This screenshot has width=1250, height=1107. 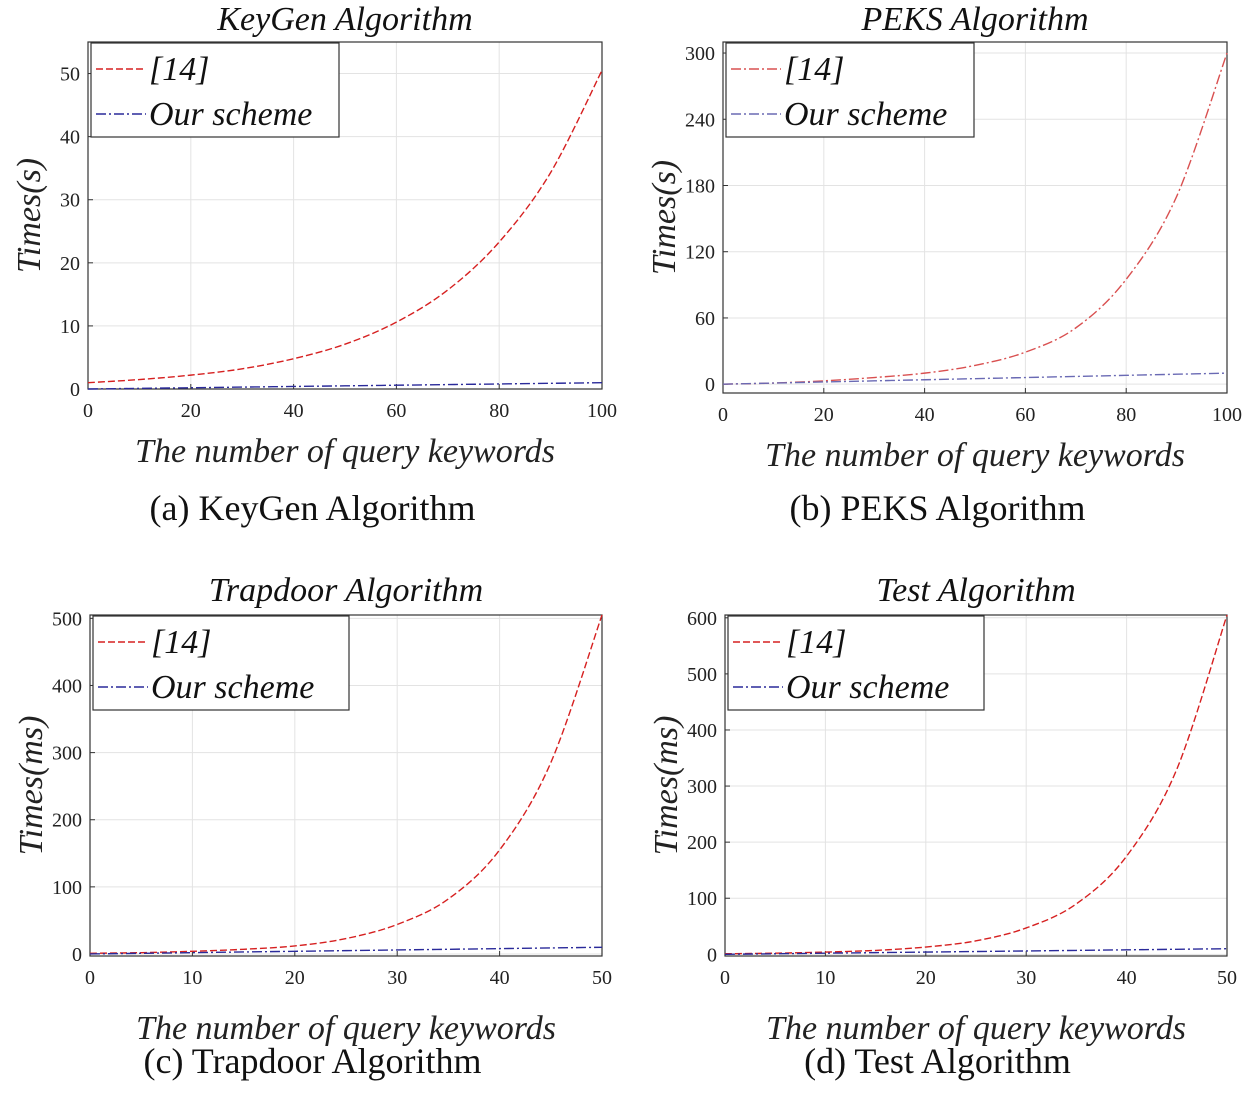 What do you see at coordinates (602, 411) in the screenshot?
I see `x-tick-label: 100` at bounding box center [602, 411].